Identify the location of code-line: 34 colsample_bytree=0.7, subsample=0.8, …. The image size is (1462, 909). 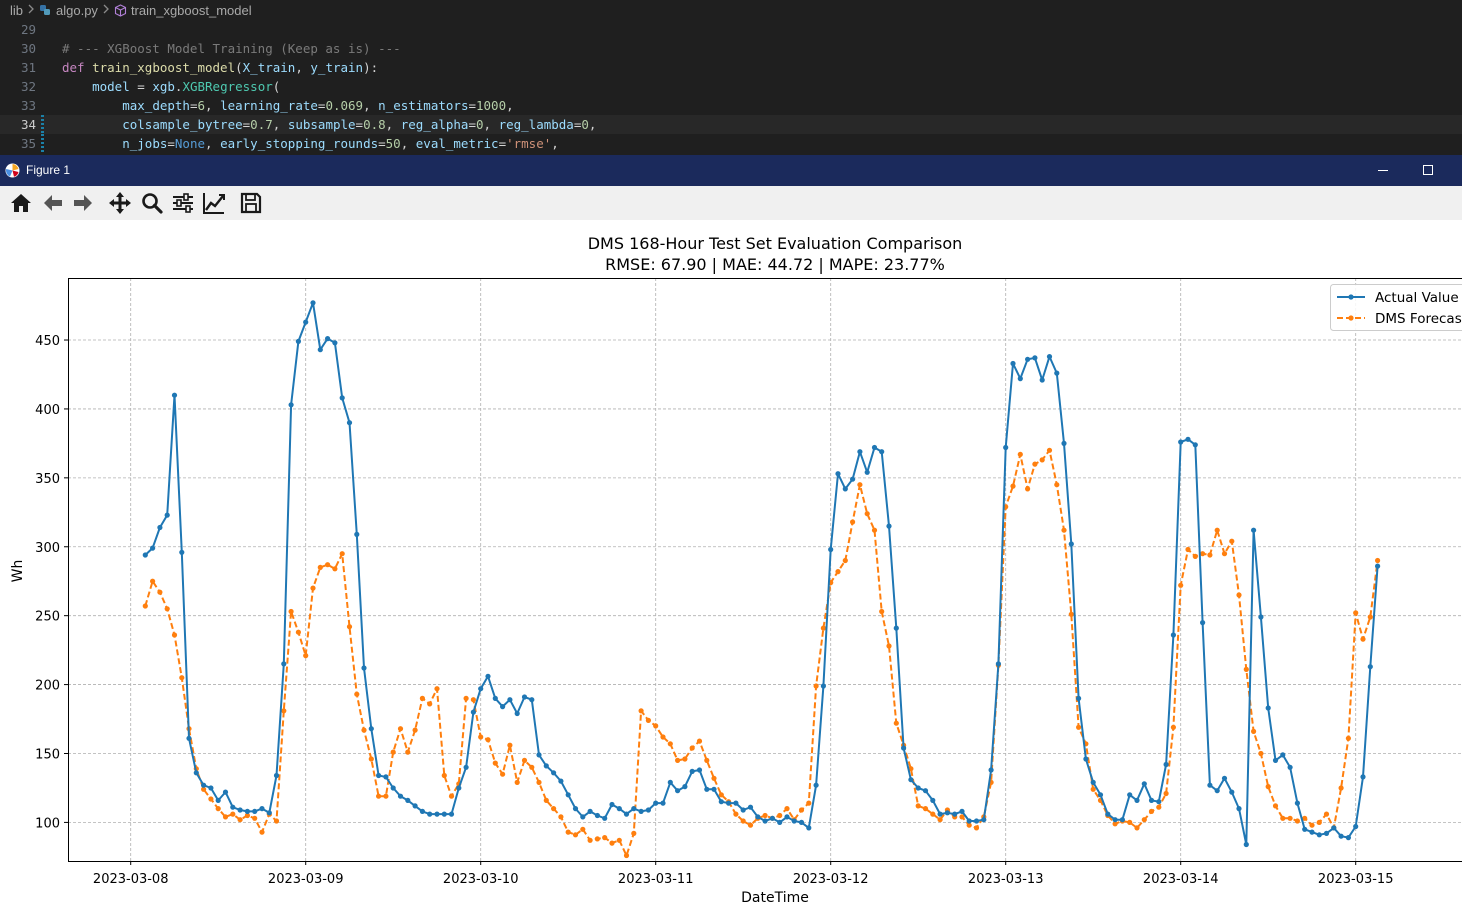
(731, 124).